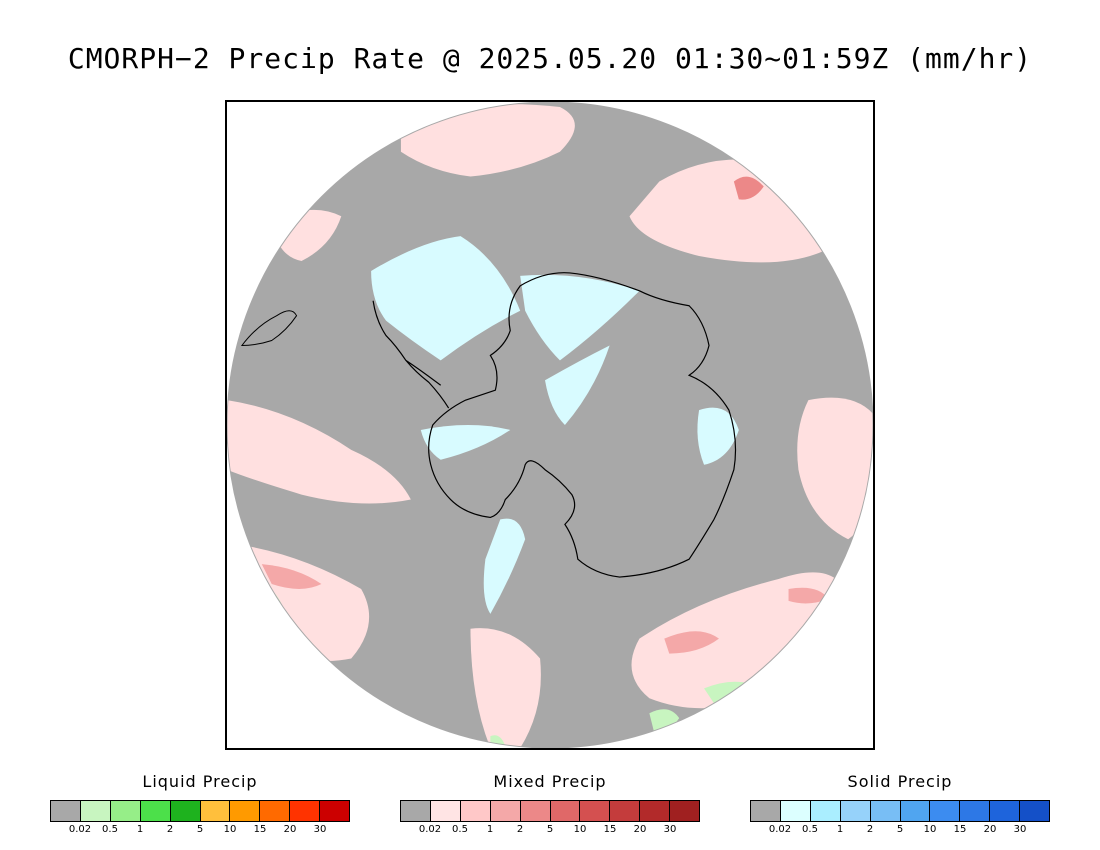 This screenshot has width=1100, height=850. Describe the element at coordinates (520, 829) in the screenshot. I see `legend-tick-mixed-3: 2` at that location.